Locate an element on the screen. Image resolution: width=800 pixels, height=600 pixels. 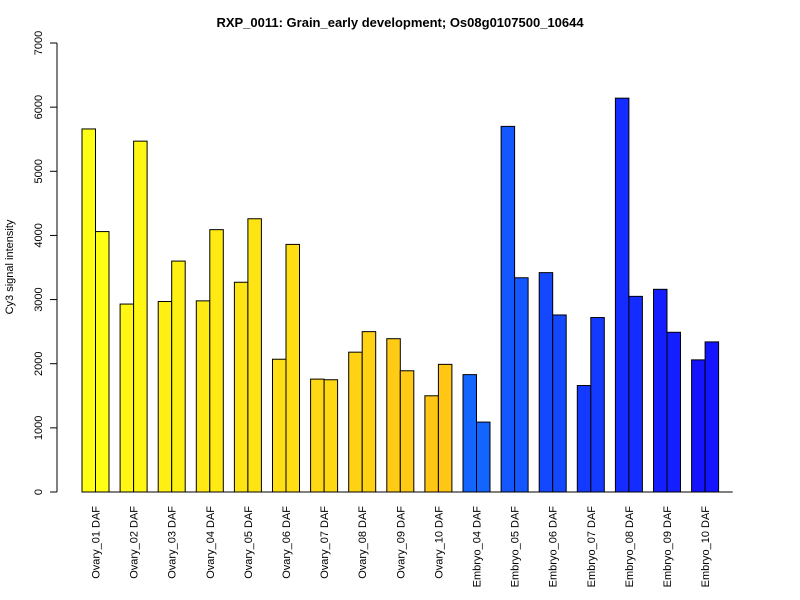
y-tick-label: 2000 is located at coordinates (39, 363).